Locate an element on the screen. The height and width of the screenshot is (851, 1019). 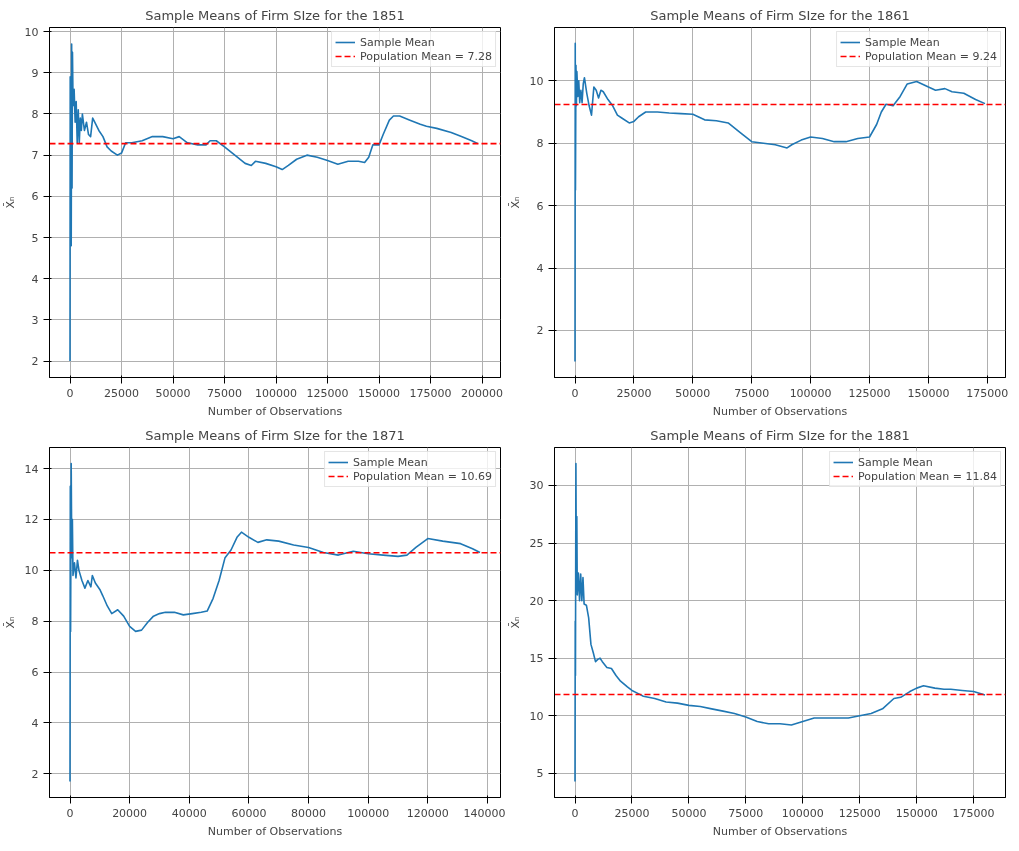
legend-label: Population Mean = 10.69 is located at coordinates (422, 476).